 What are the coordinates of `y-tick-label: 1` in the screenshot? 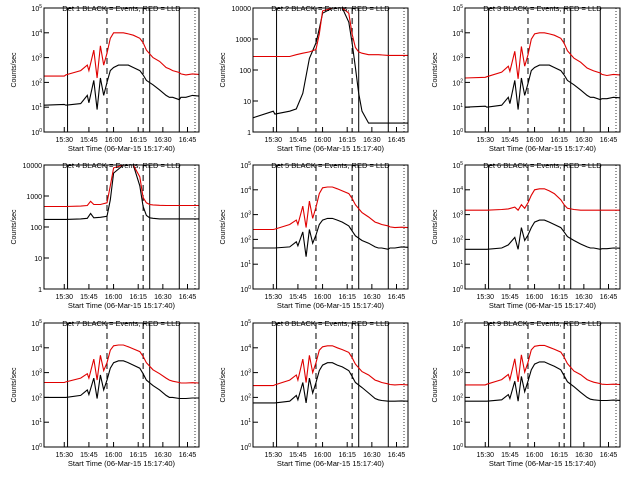 It's located at (40, 290).